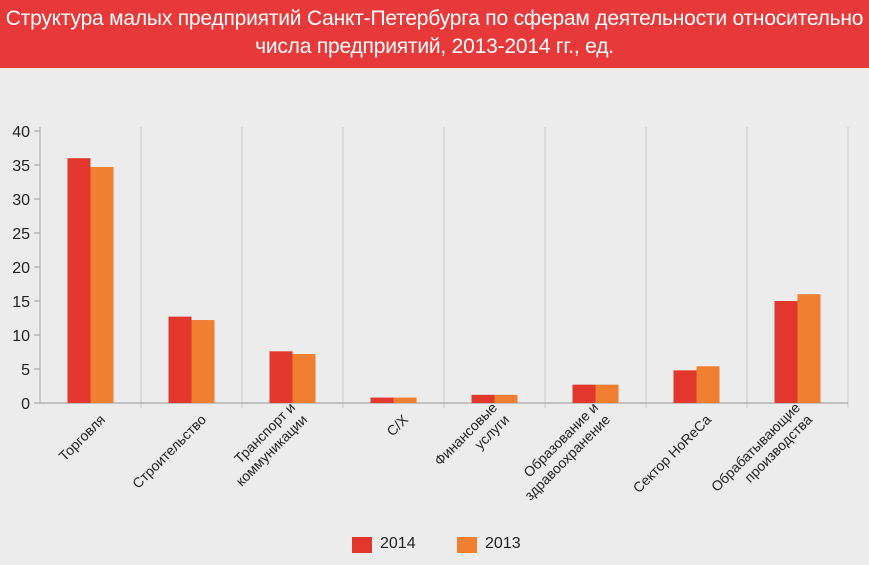 This screenshot has width=869, height=565. I want to click on category-label-line: Строительство, so click(169, 451).